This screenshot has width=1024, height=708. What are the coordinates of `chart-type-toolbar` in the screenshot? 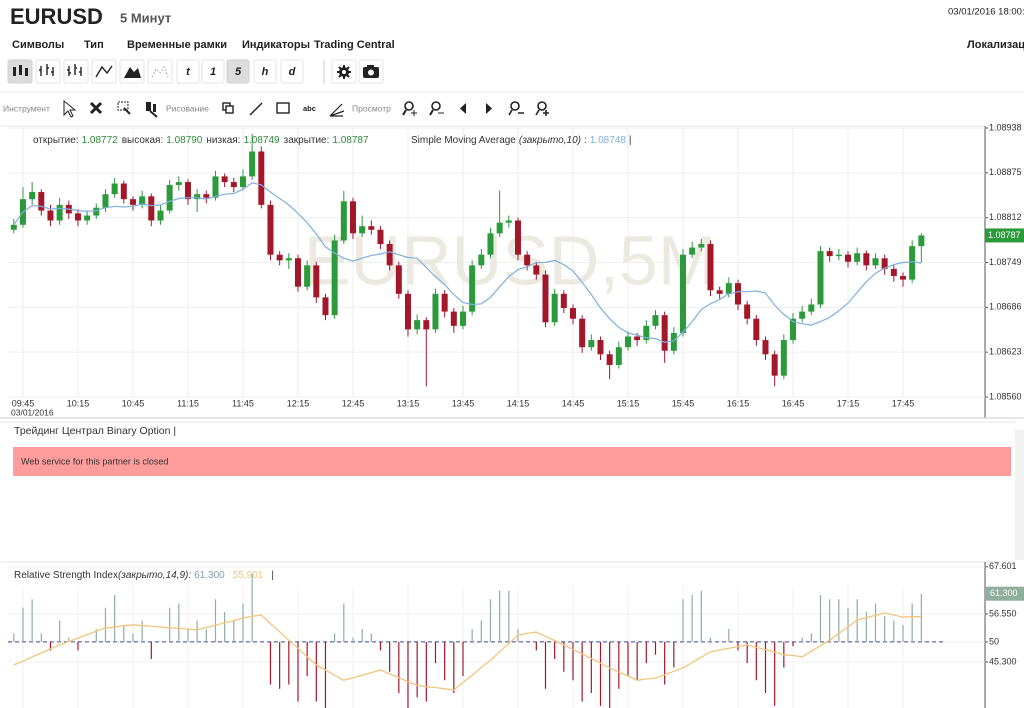 It's located at (195, 71).